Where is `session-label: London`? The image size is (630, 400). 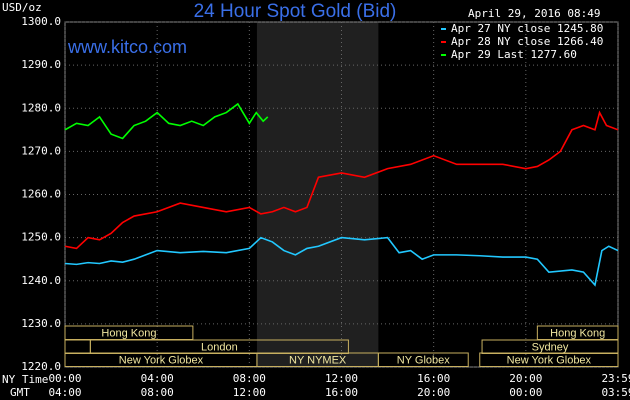
session-label: London is located at coordinates (219, 348).